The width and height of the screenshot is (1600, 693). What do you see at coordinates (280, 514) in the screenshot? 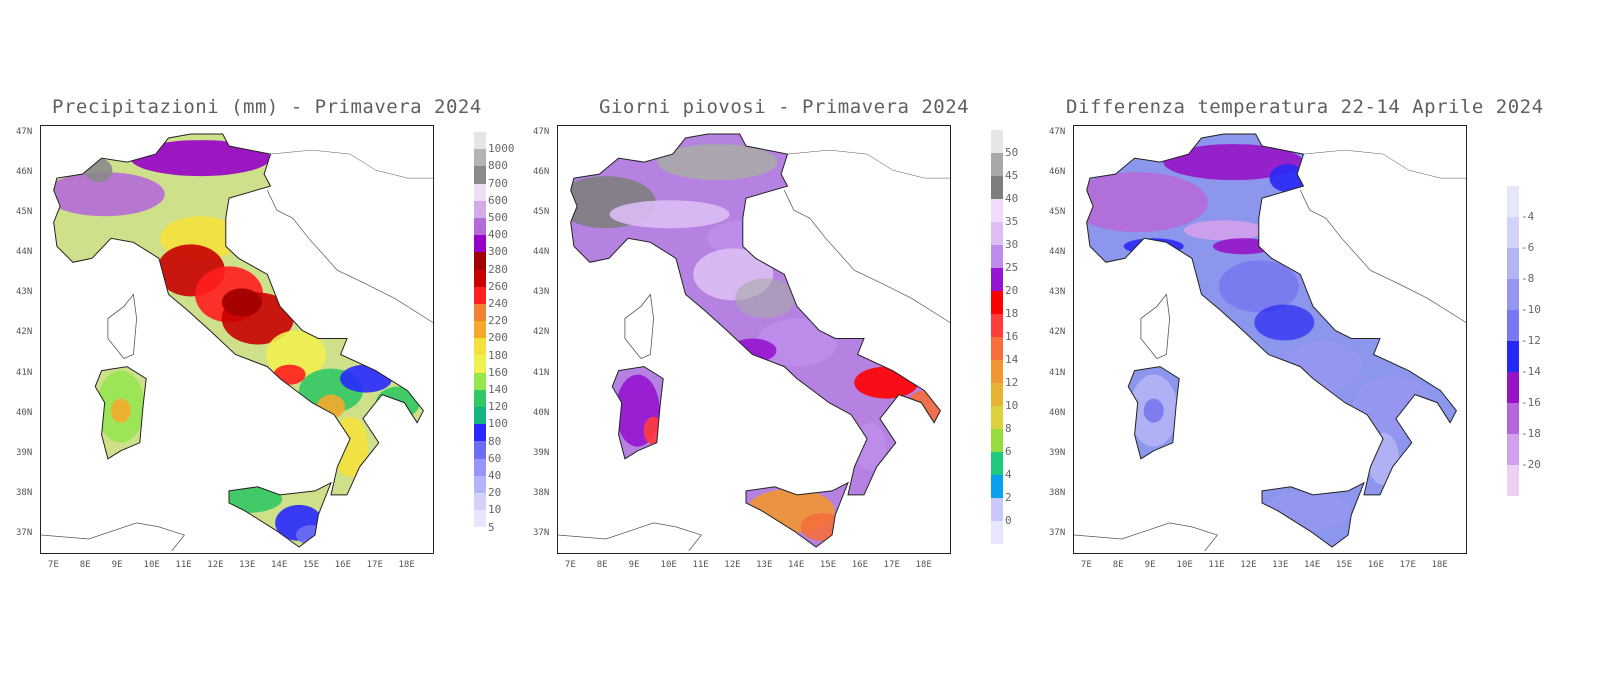
I see `sicily-coastline` at bounding box center [280, 514].